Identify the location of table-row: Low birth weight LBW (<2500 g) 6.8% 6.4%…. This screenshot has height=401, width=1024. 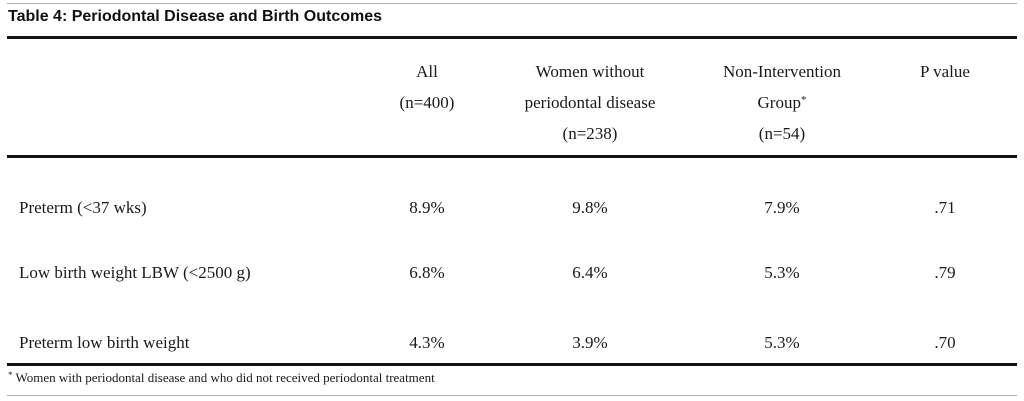
(512, 273).